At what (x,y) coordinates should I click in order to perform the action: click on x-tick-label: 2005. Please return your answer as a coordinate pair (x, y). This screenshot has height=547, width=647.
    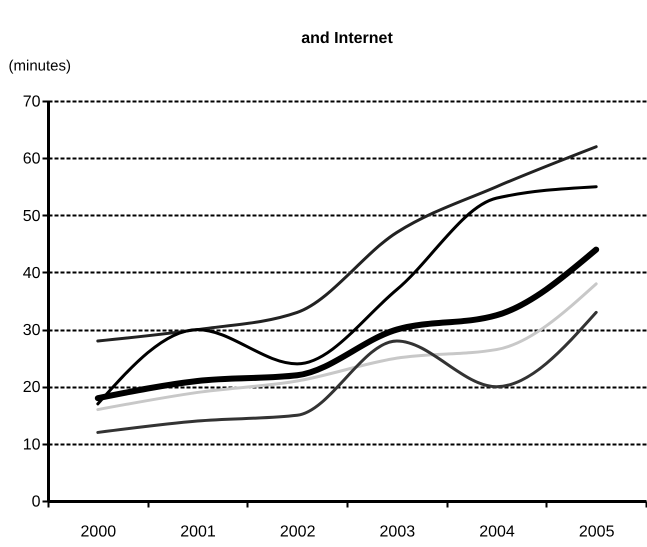
    Looking at the image, I should click on (596, 532).